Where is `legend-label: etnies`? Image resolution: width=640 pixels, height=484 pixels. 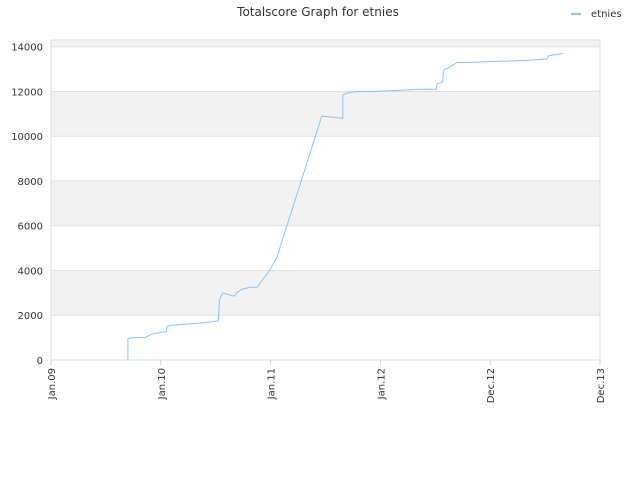
legend-label: etnies is located at coordinates (606, 14).